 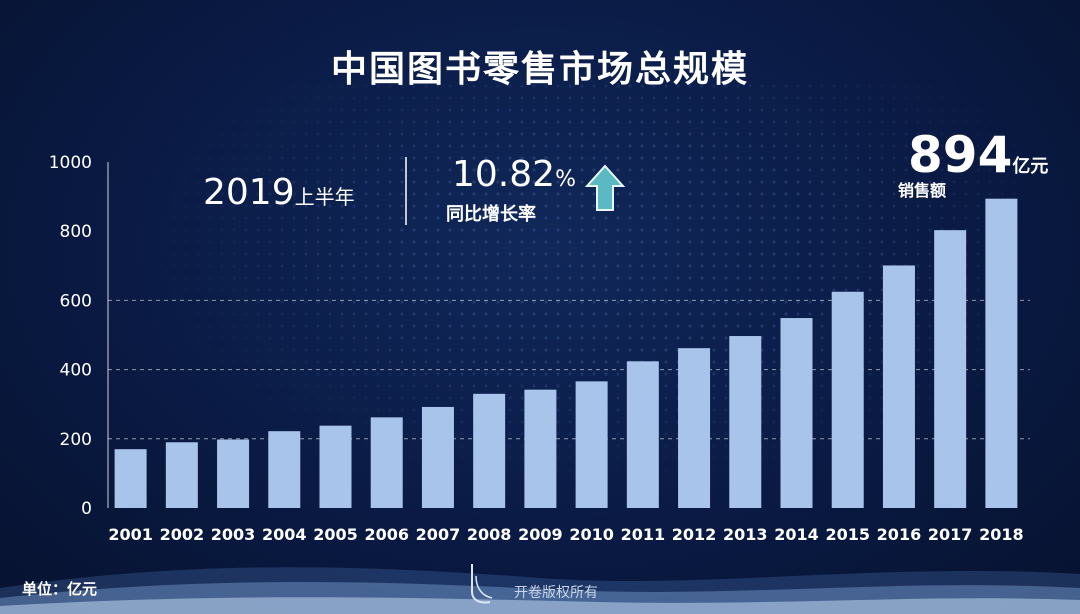 I want to click on growth-rate-unit: %, so click(x=565, y=179).